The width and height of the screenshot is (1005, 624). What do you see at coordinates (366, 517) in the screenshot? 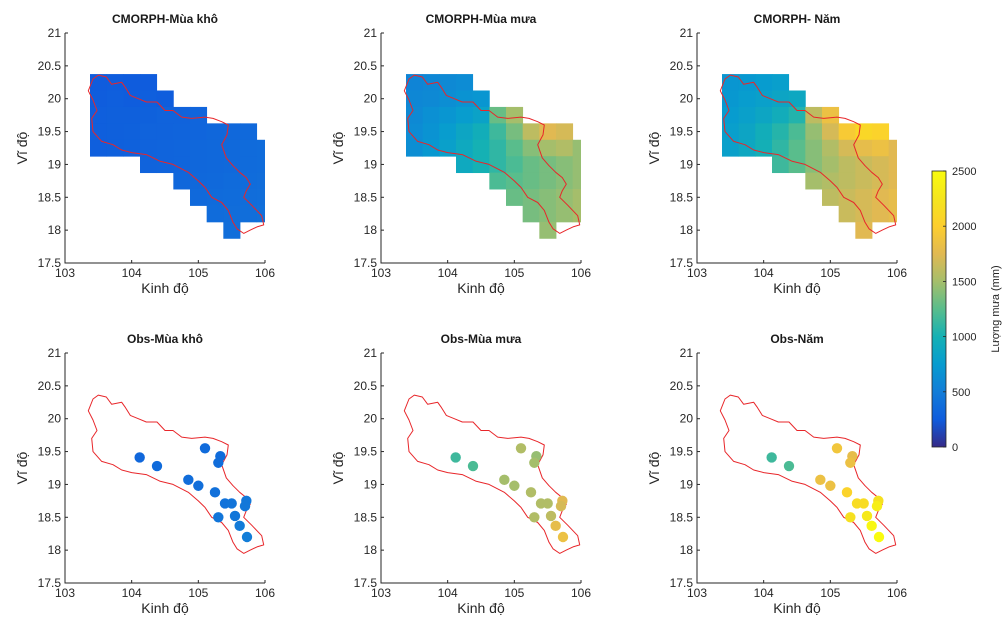
I see `y-tick-label: 18.5` at bounding box center [366, 517].